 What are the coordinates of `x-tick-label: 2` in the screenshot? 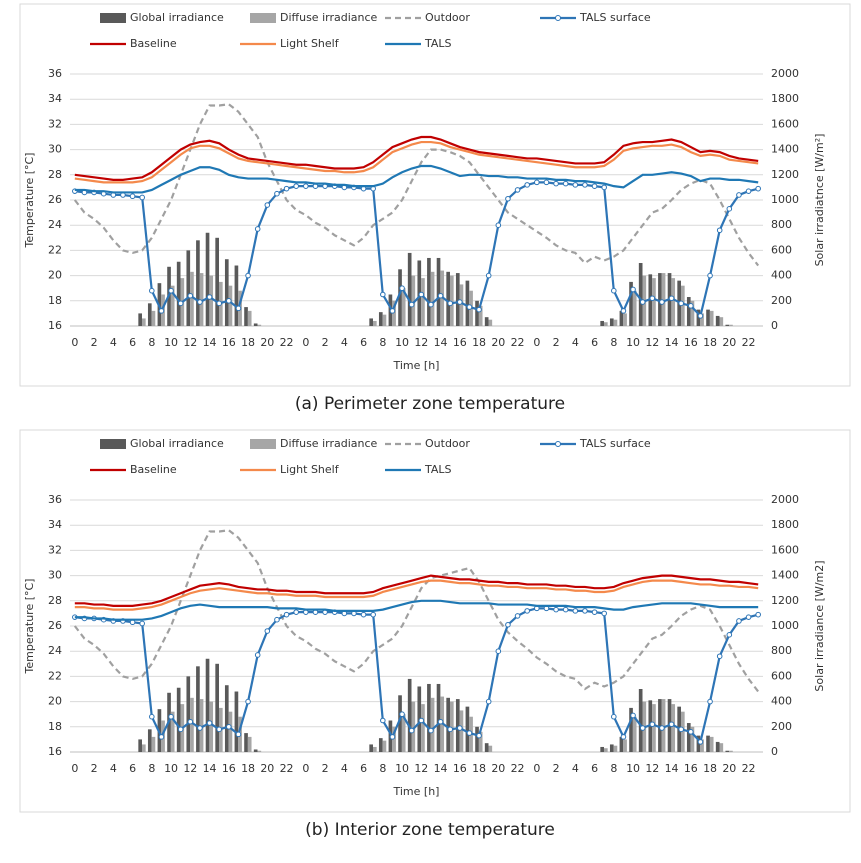 It's located at (556, 342).